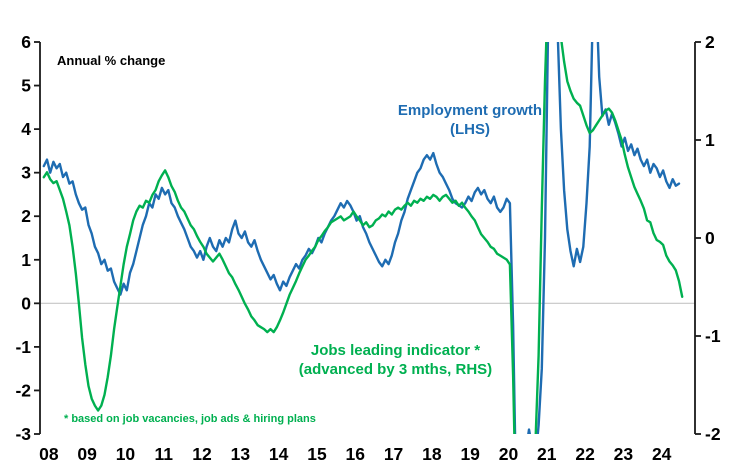 The image size is (731, 476). Describe the element at coordinates (710, 140) in the screenshot. I see `right-axis-tick-label: 1` at that location.